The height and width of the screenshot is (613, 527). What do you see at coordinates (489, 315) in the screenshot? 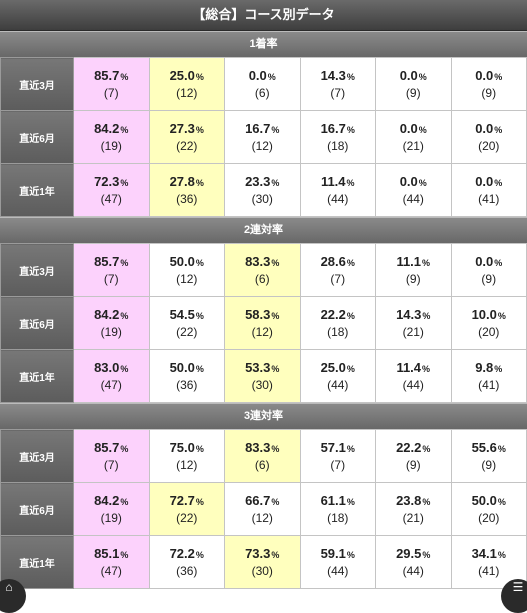
I see `rate-percent: 10.0%` at bounding box center [489, 315].